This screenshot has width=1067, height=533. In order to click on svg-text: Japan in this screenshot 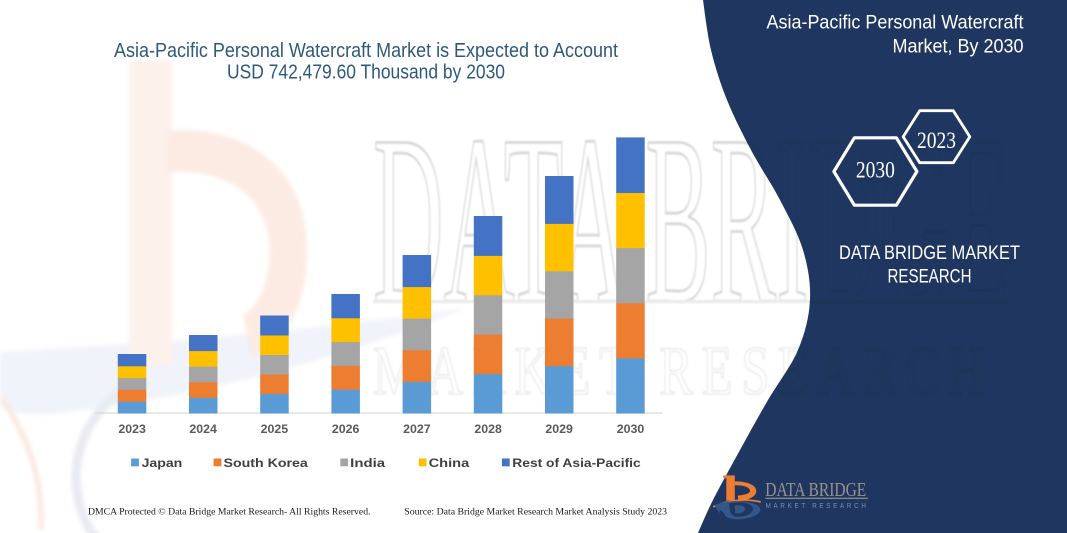, I will do `click(162, 463)`.